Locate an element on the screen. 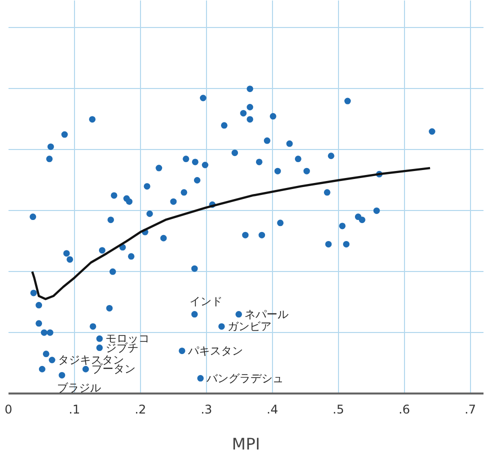 The height and width of the screenshot is (456, 491). x-tick-label: 0 is located at coordinates (8, 409).